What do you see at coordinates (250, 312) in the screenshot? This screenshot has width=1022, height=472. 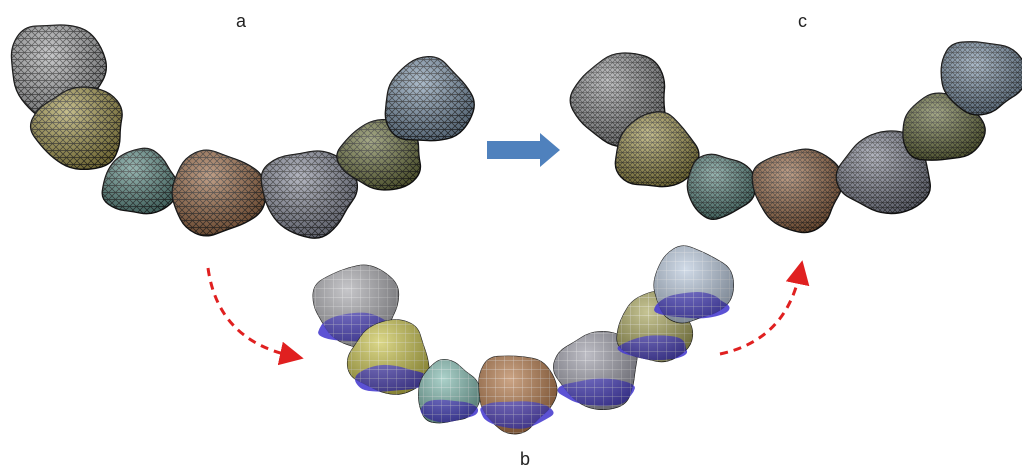 I see `curved-arrow-left-icon` at bounding box center [250, 312].